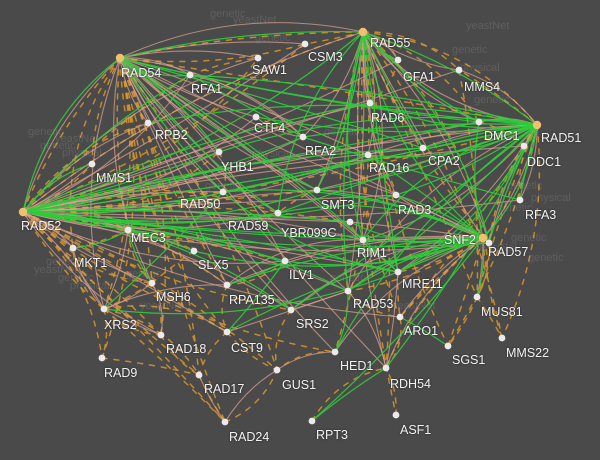 This screenshot has height=460, width=600. Describe the element at coordinates (256, 117) in the screenshot. I see `graph-node-ctf4` at that location.